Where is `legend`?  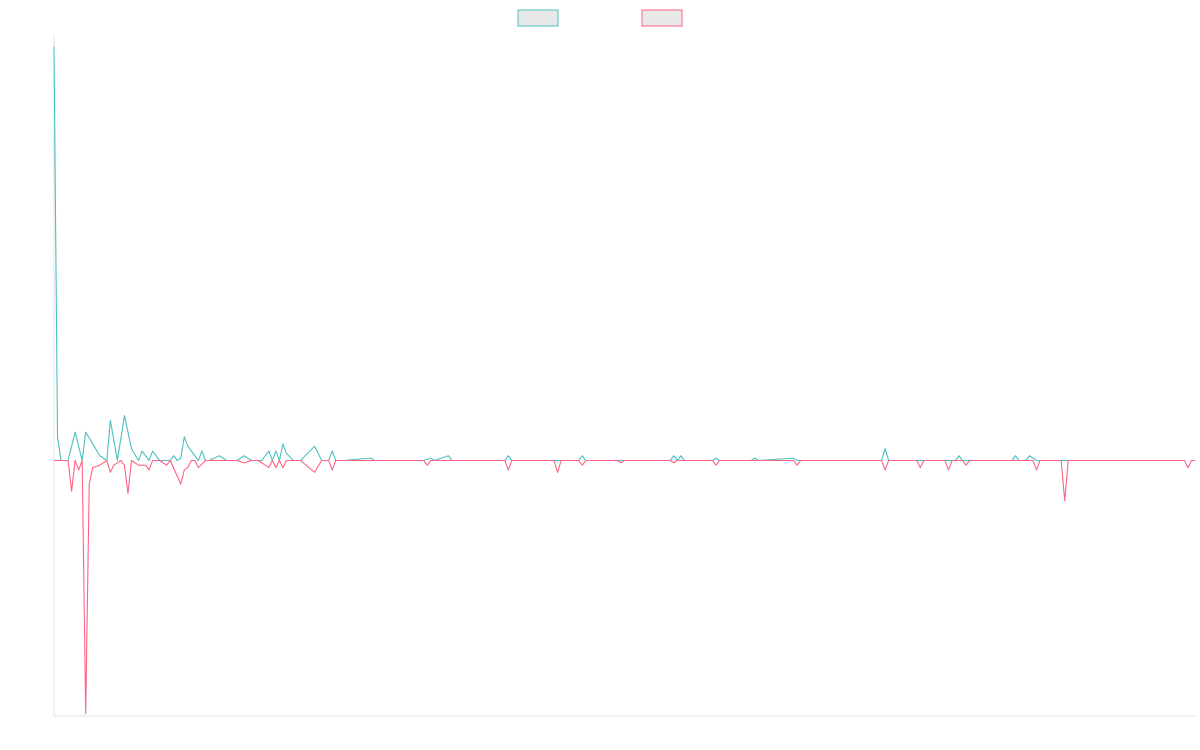 legend is located at coordinates (600, 18).